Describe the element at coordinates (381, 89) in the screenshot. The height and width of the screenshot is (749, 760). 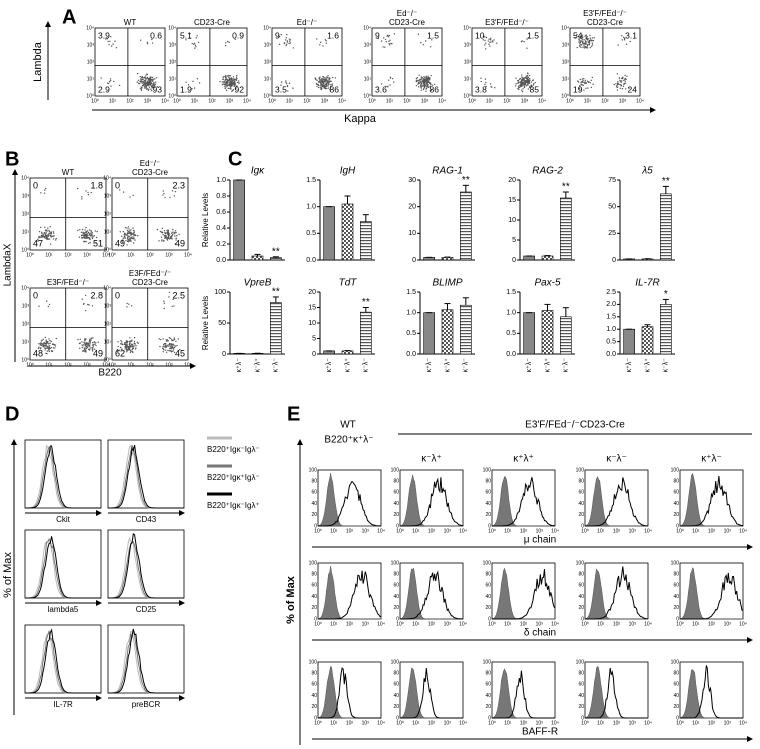
I see `quadrant-percent: 3.6` at that location.